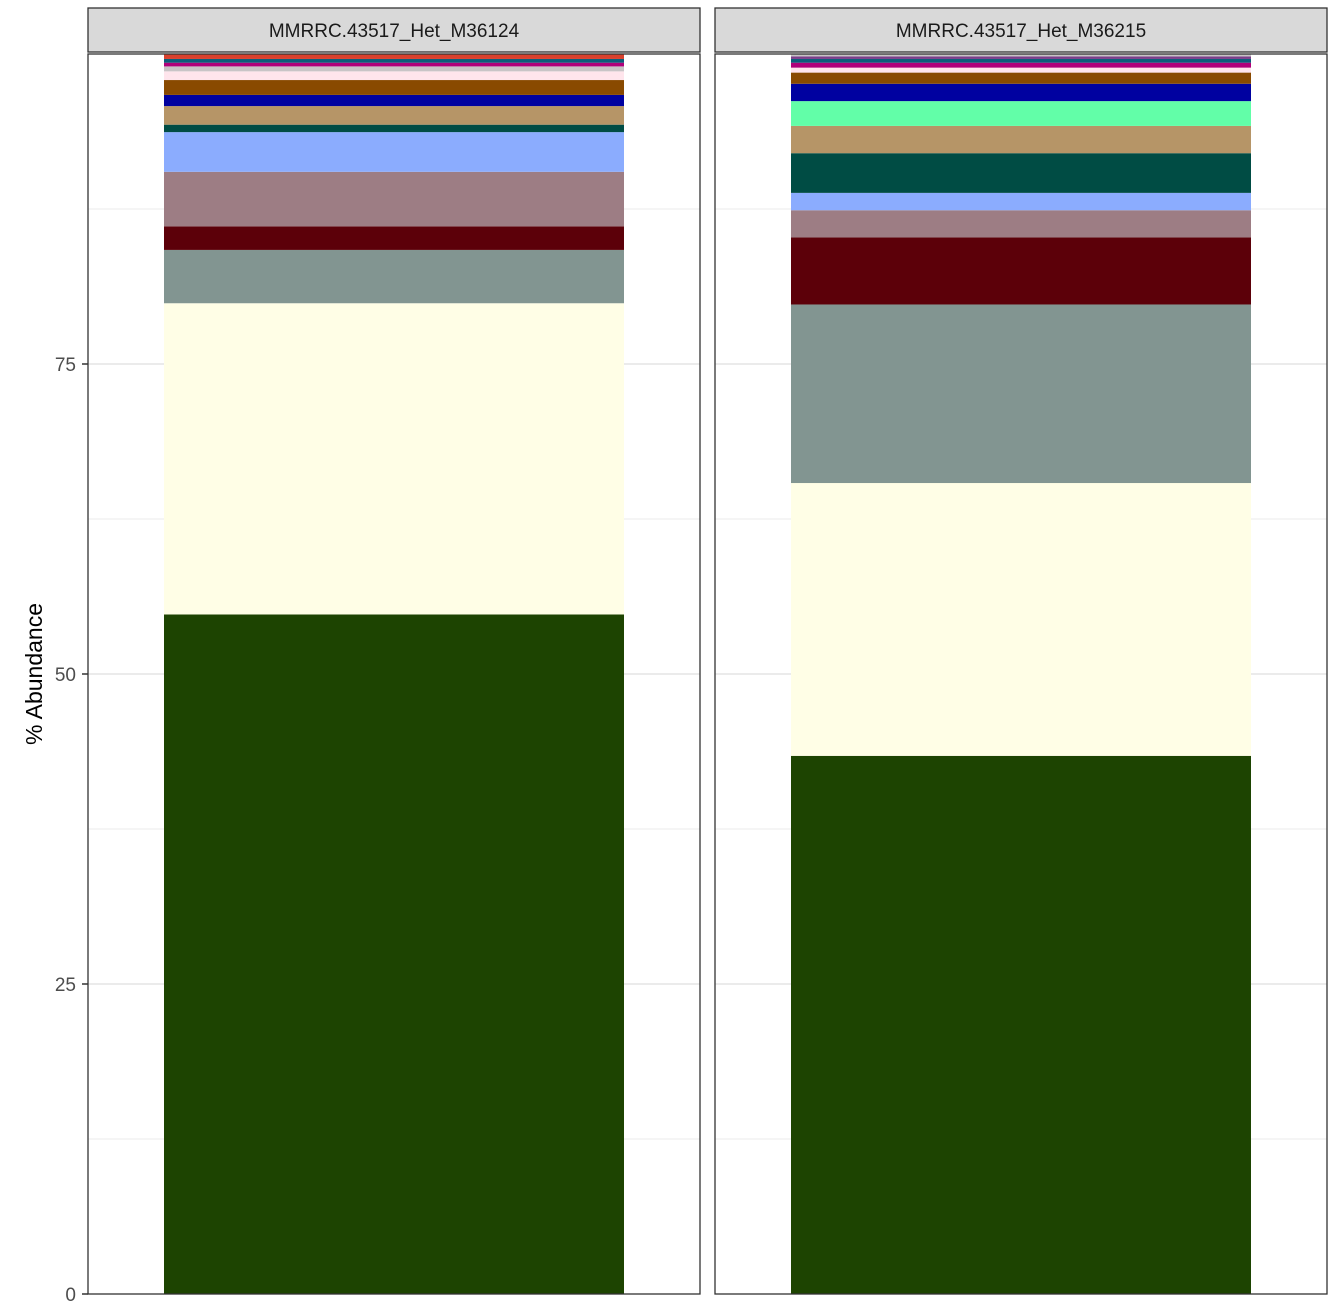  Describe the element at coordinates (65, 985) in the screenshot. I see `y-tick-label: 25` at that location.